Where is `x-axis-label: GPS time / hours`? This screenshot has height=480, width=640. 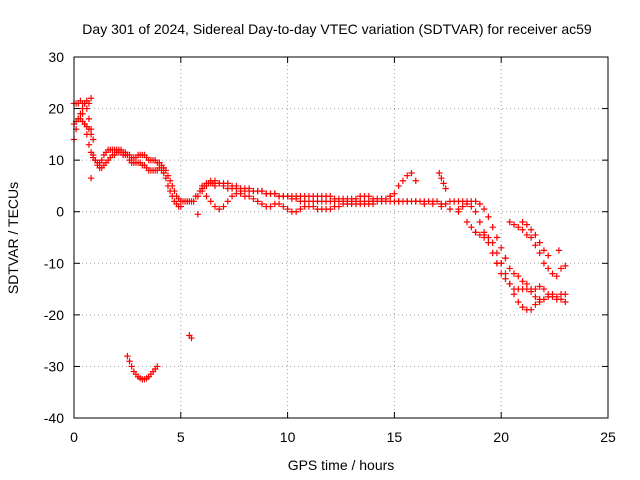
x-axis-label: GPS time / hours is located at coordinates (341, 465).